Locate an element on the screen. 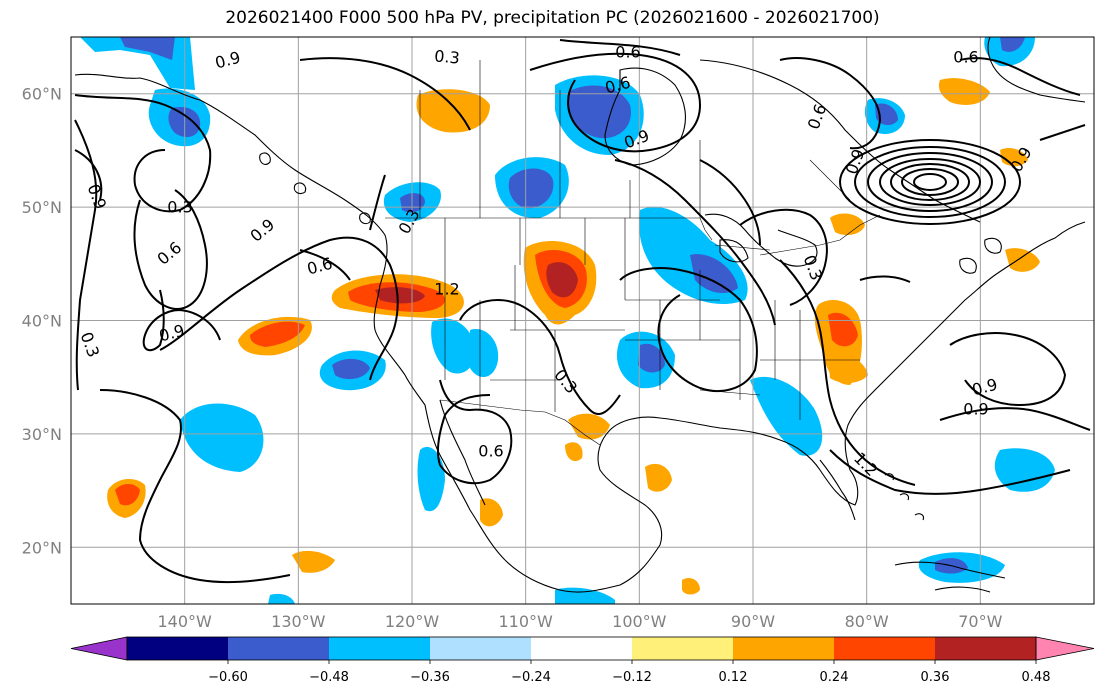 This screenshot has height=698, width=1105. colorbar-tick-label: −0.12 is located at coordinates (632, 677).